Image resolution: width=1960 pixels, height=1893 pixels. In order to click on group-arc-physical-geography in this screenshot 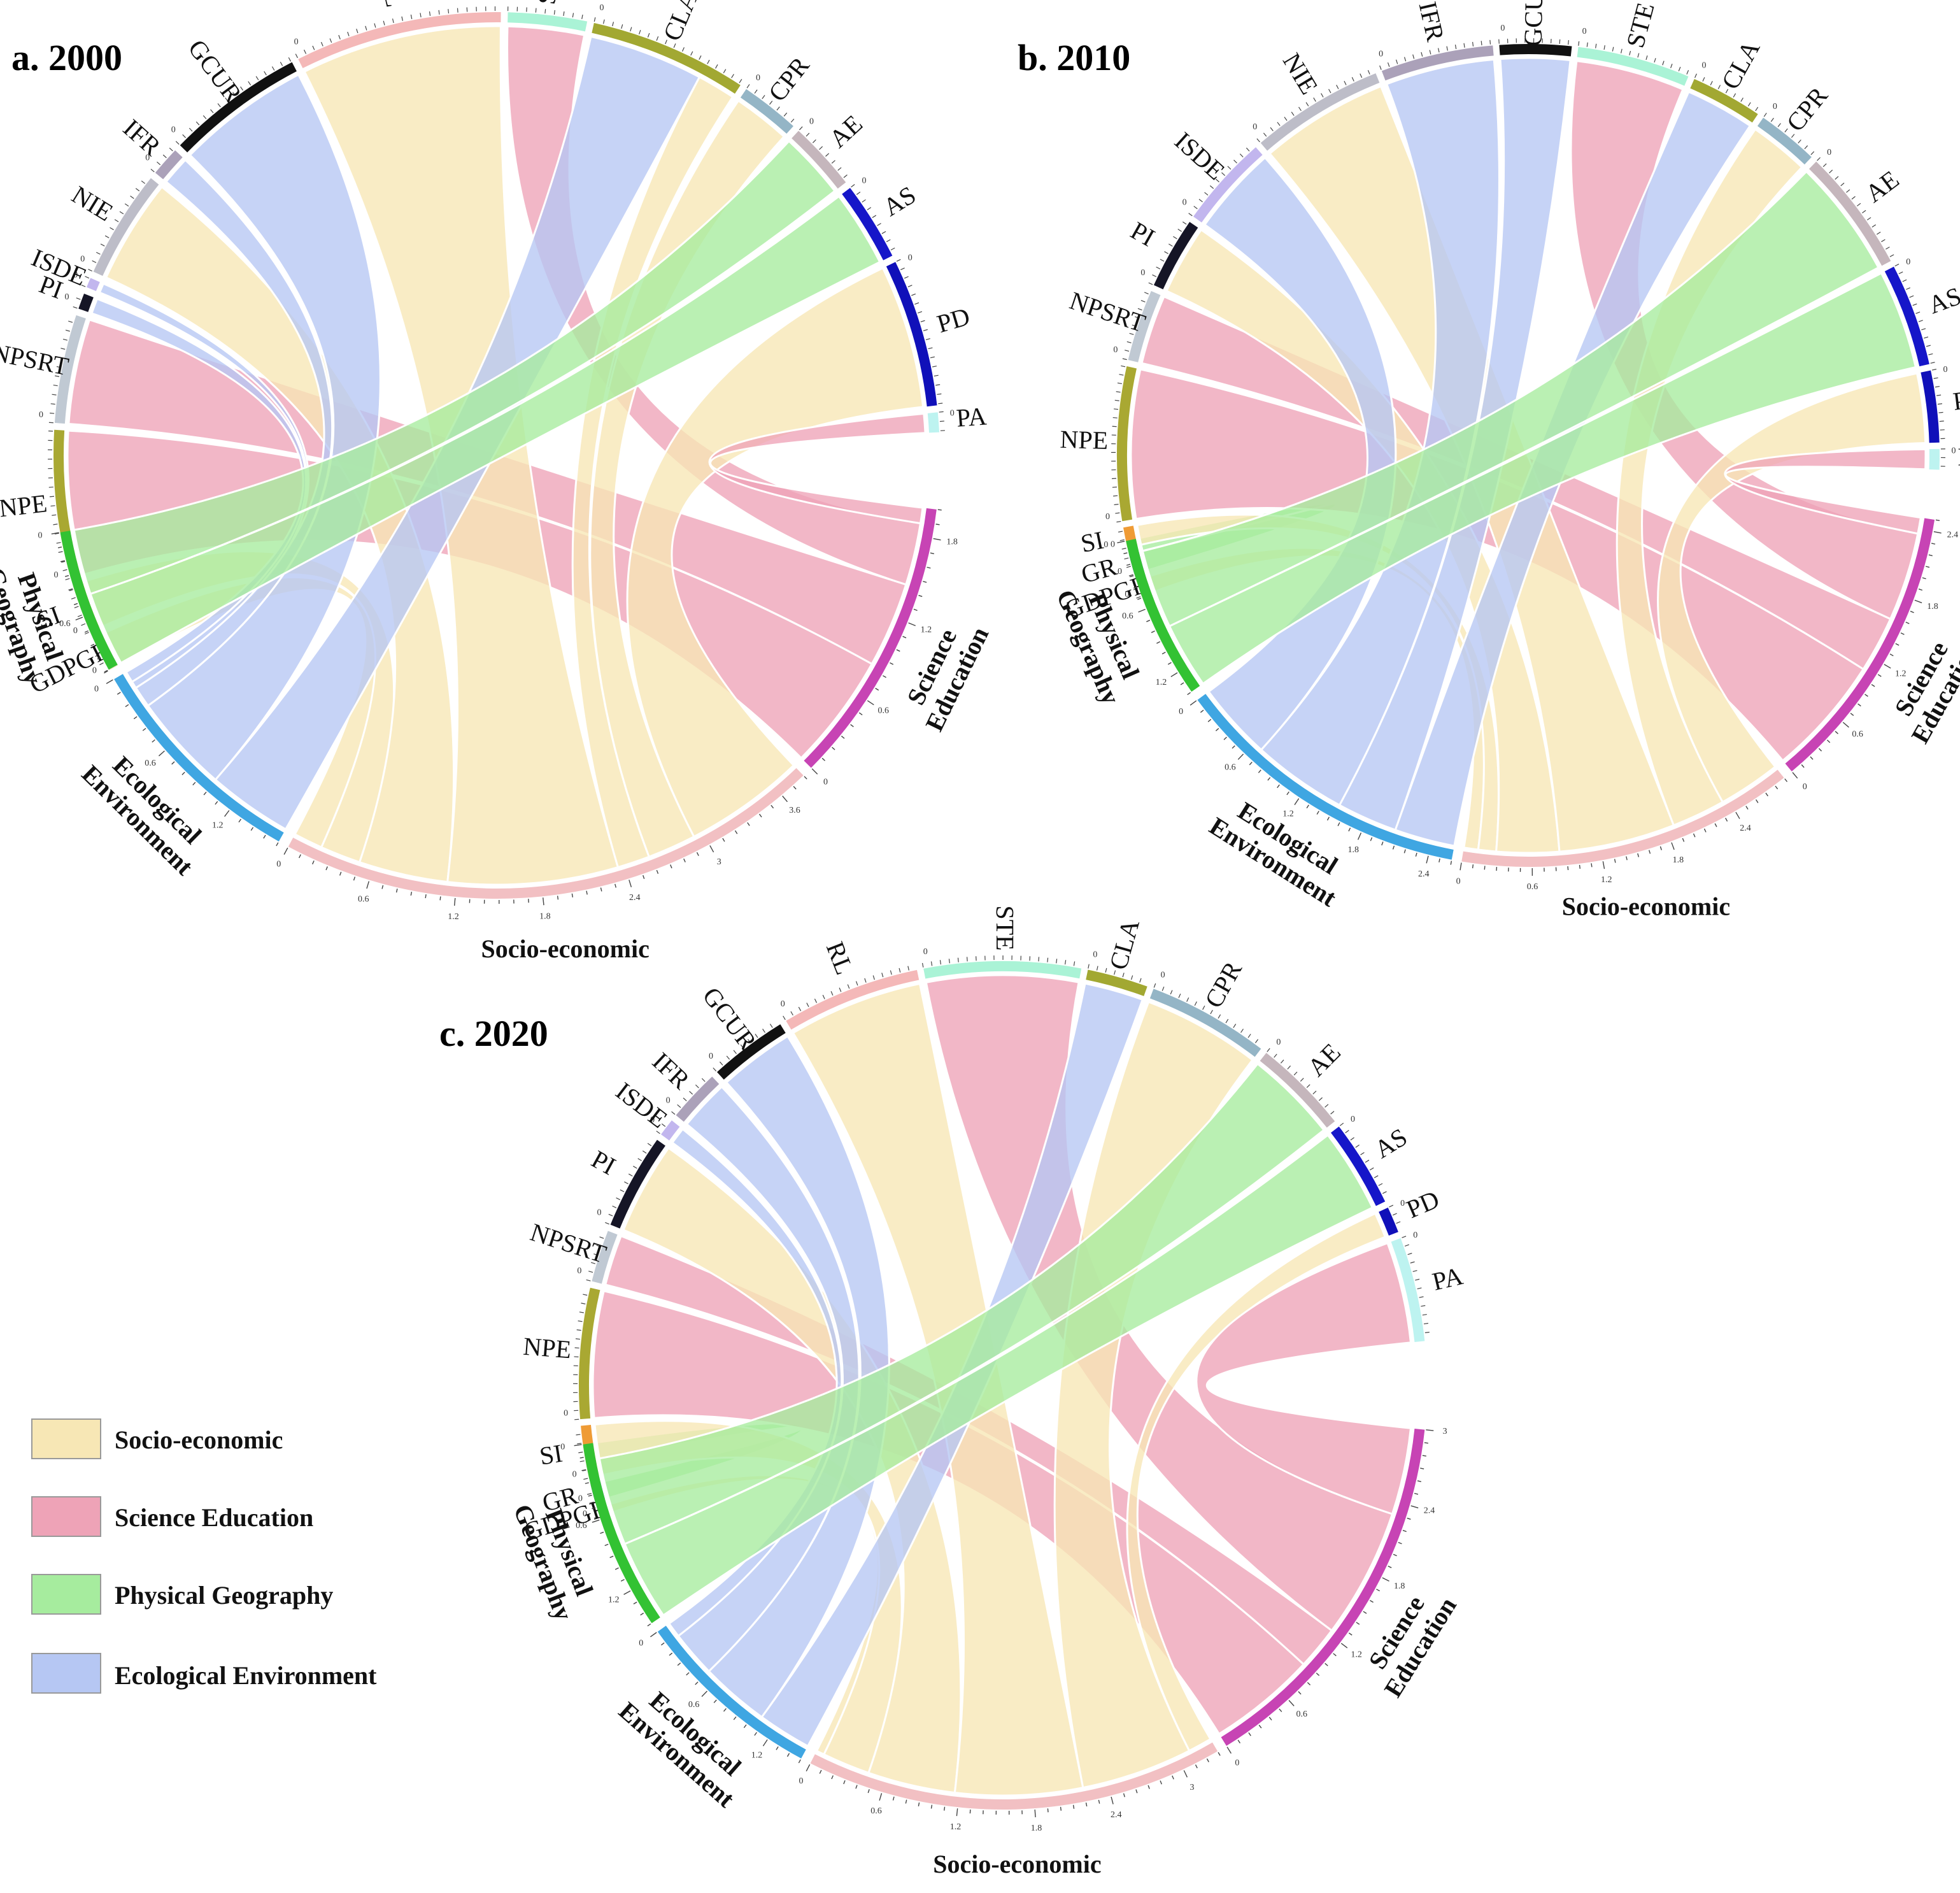, I will do `click(1163, 615)`.